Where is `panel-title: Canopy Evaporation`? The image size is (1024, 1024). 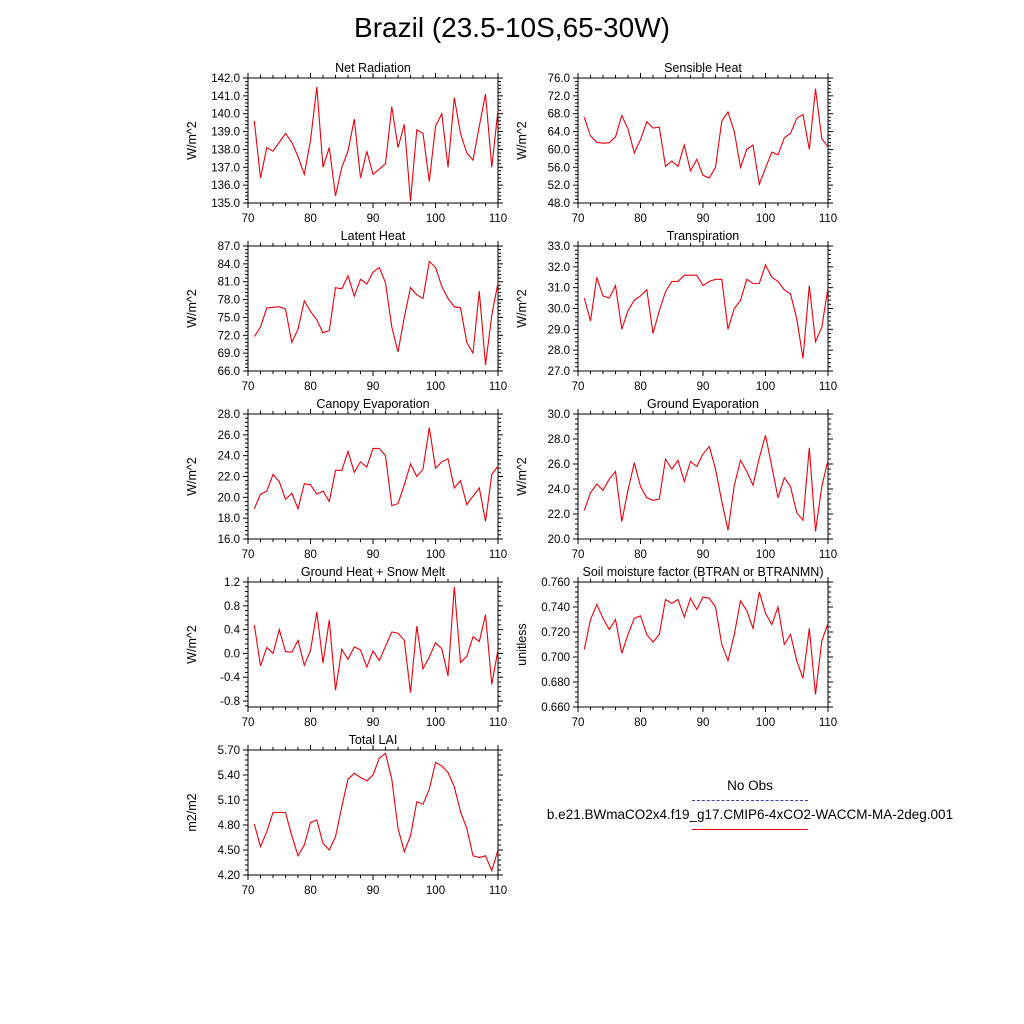
panel-title: Canopy Evaporation is located at coordinates (372, 404).